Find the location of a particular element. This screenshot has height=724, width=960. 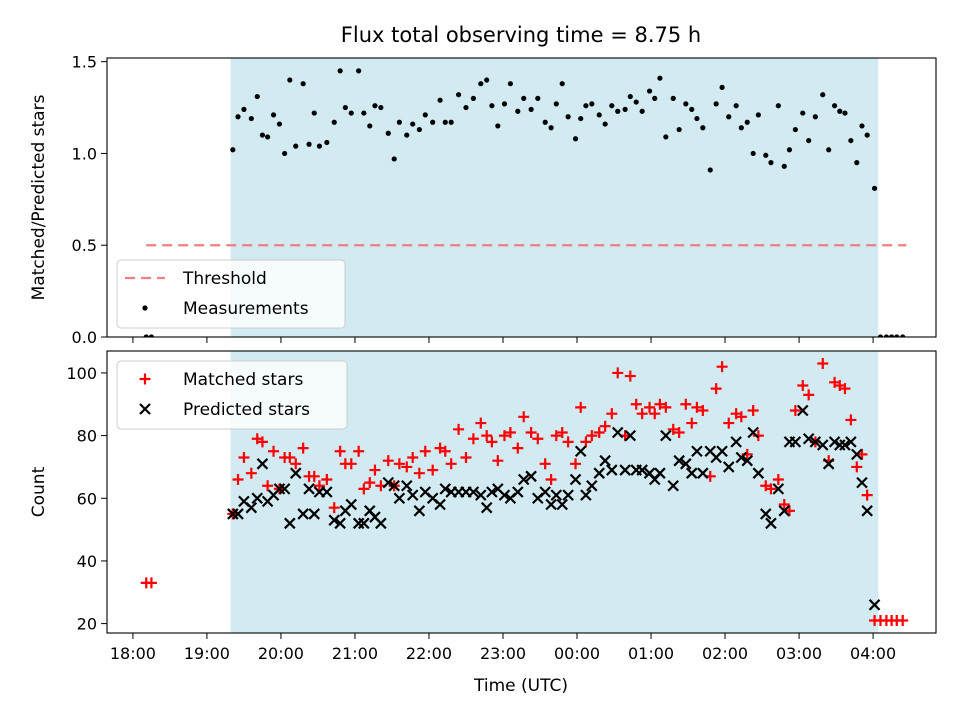

y-axis-label: Count is located at coordinates (39, 491).